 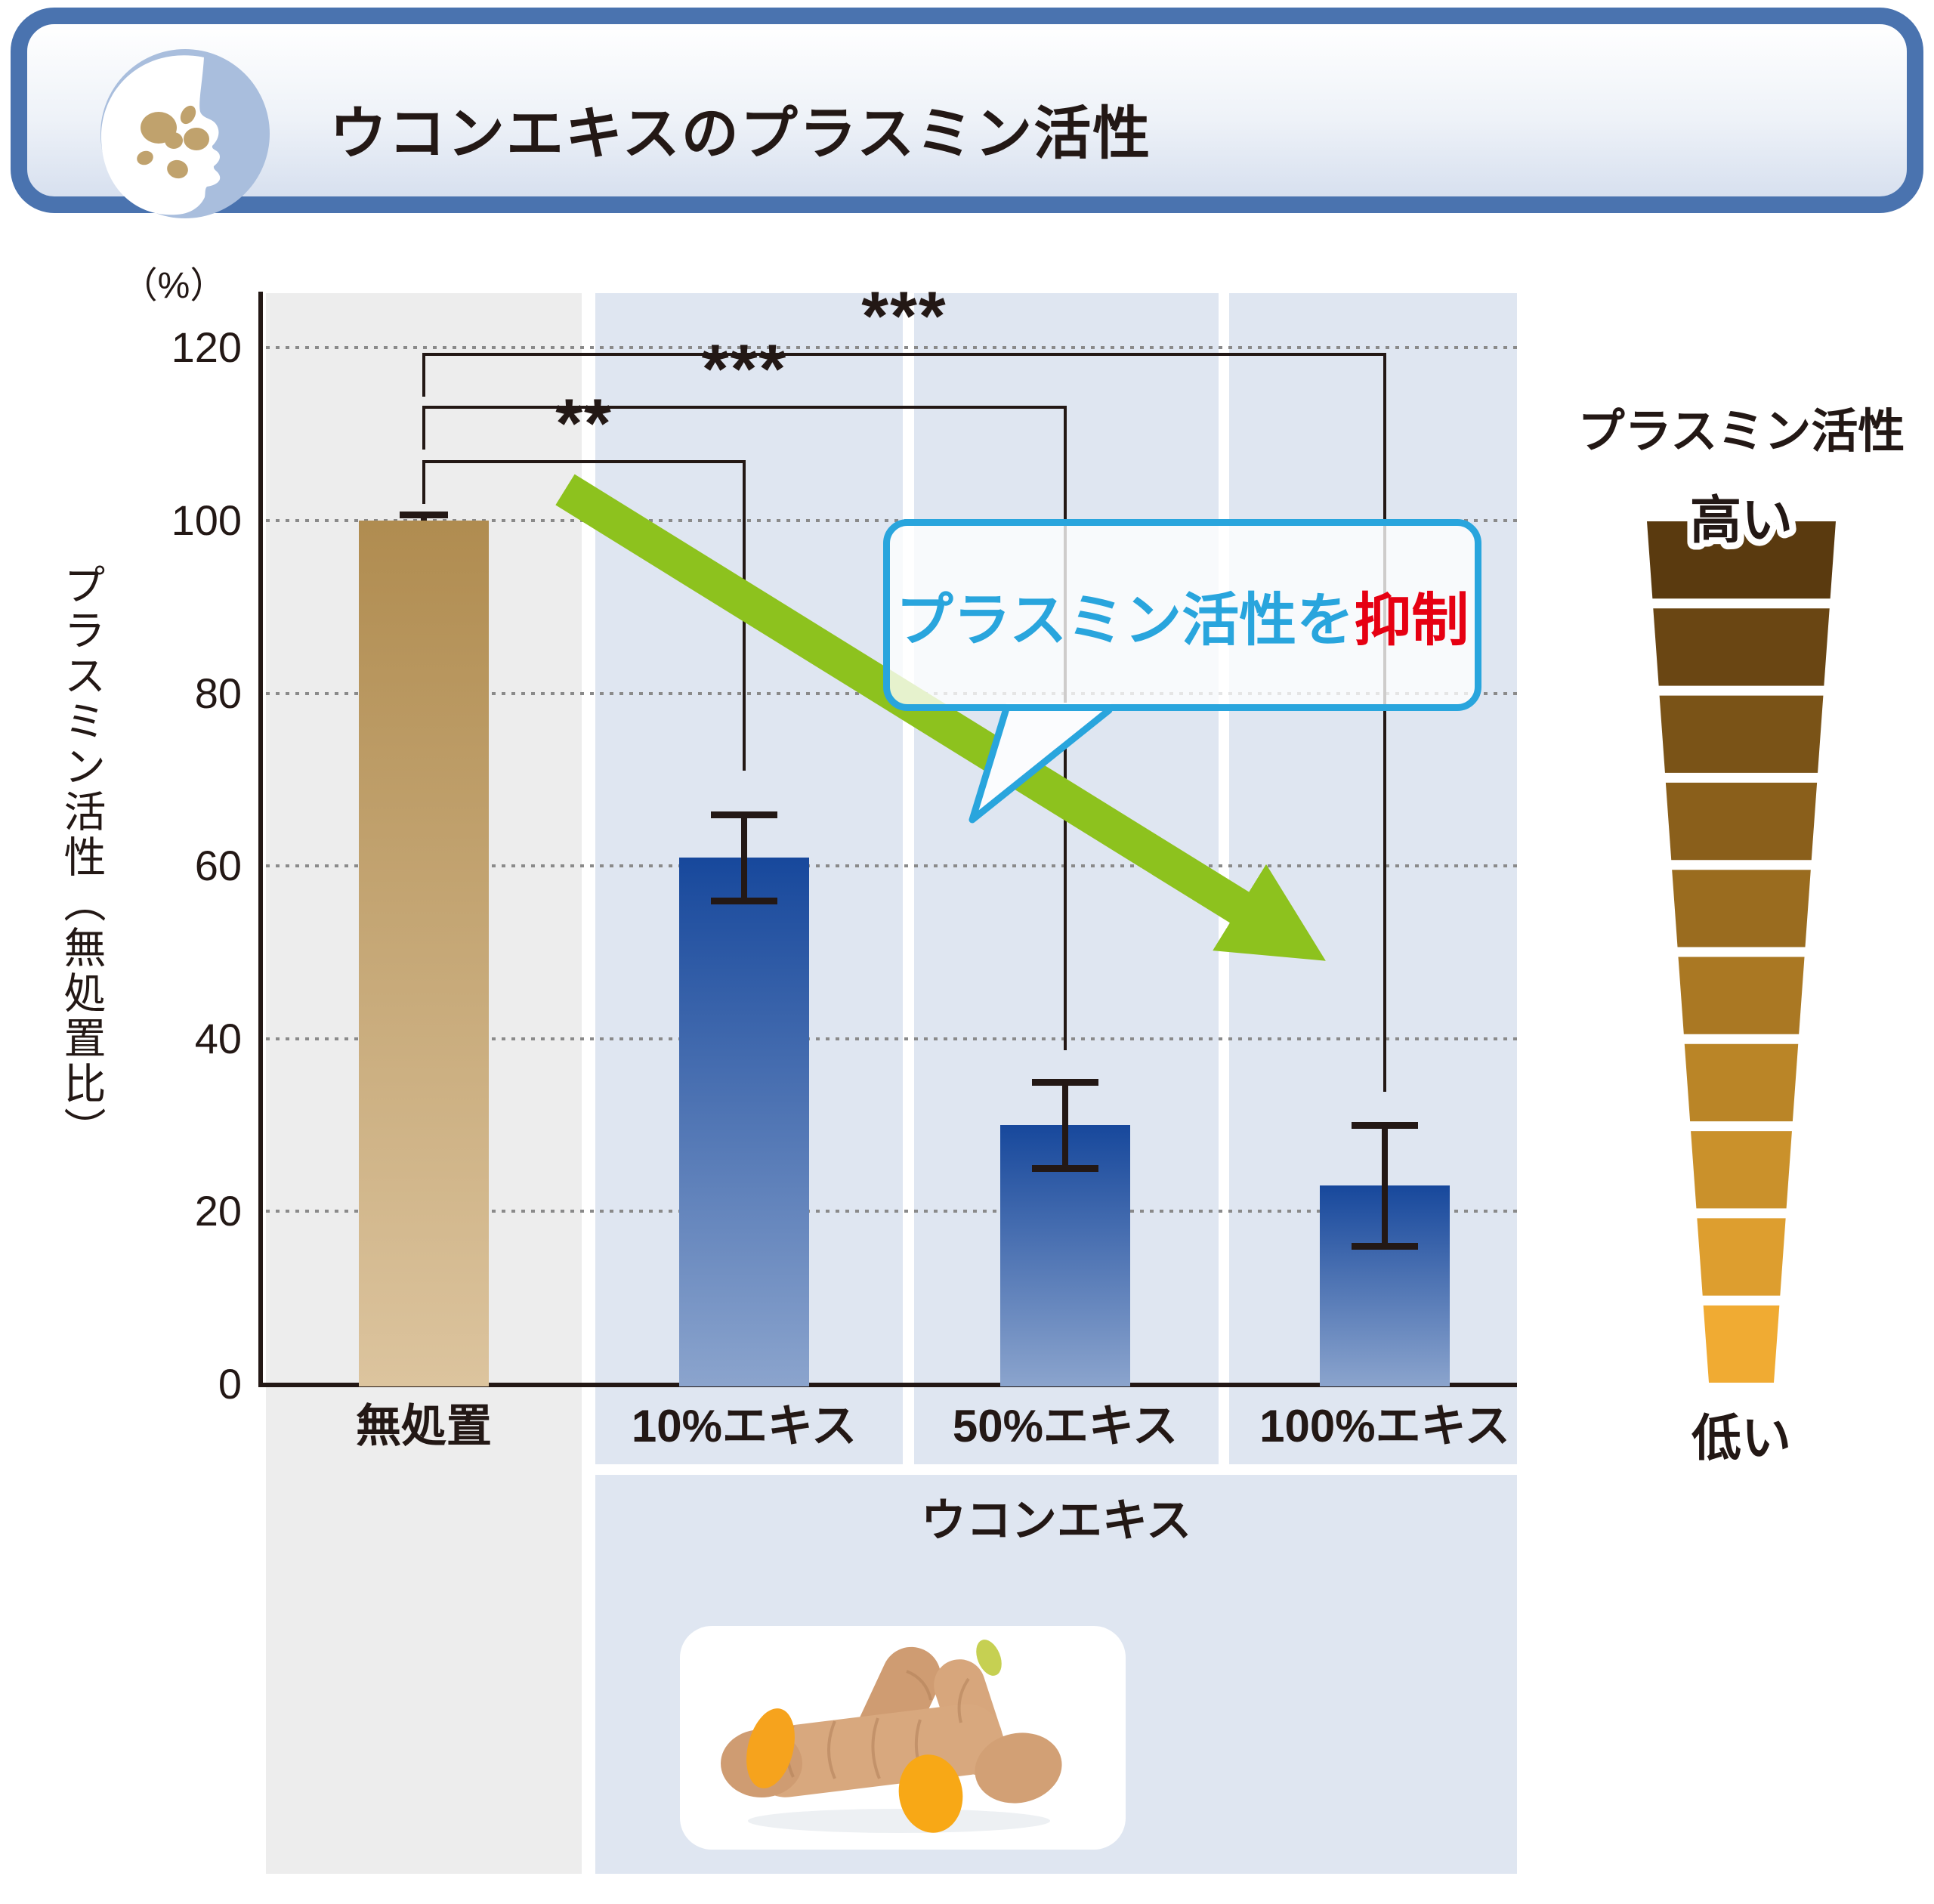 What do you see at coordinates (174, 286) in the screenshot?
I see `y-axis-unit-label: （%）` at bounding box center [174, 286].